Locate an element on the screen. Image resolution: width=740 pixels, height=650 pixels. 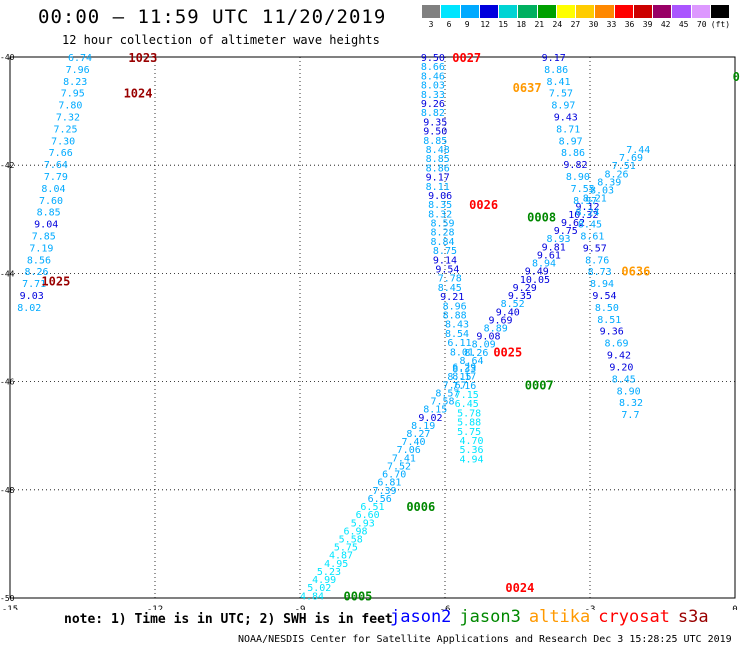
color-scale-labels: 3 6 9 12 15 18 21 24 27 30 33 36 39 42 45 70 (ft) is located at coordinates (576, 24).